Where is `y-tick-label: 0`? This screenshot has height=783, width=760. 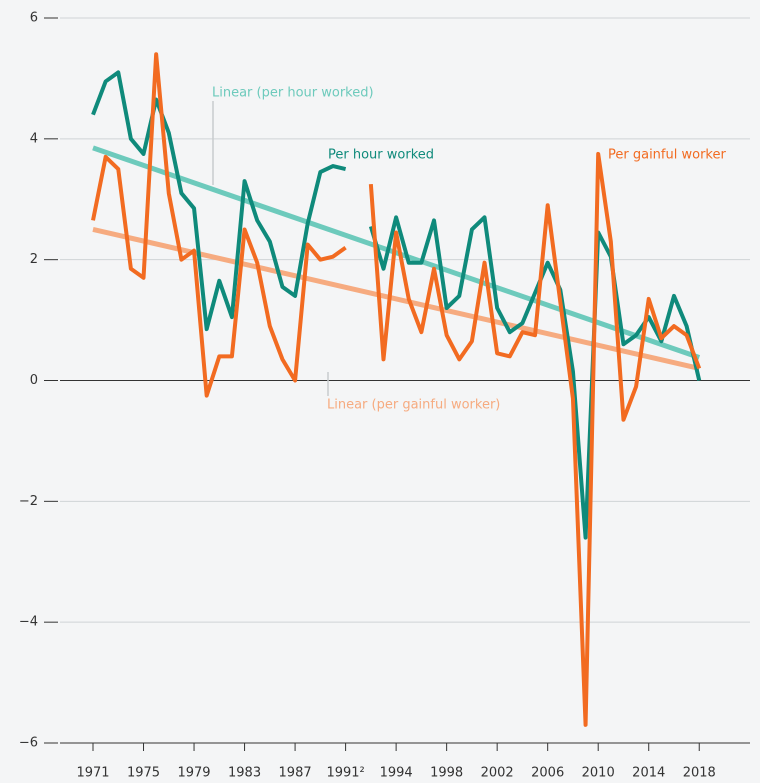
y-tick-label: 0 is located at coordinates (34, 380).